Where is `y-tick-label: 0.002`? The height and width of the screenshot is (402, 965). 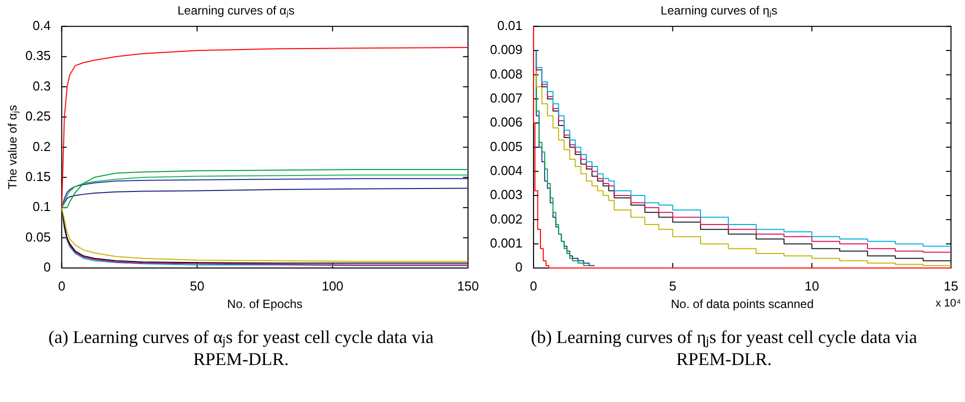 y-tick-label: 0.002 is located at coordinates (506, 218).